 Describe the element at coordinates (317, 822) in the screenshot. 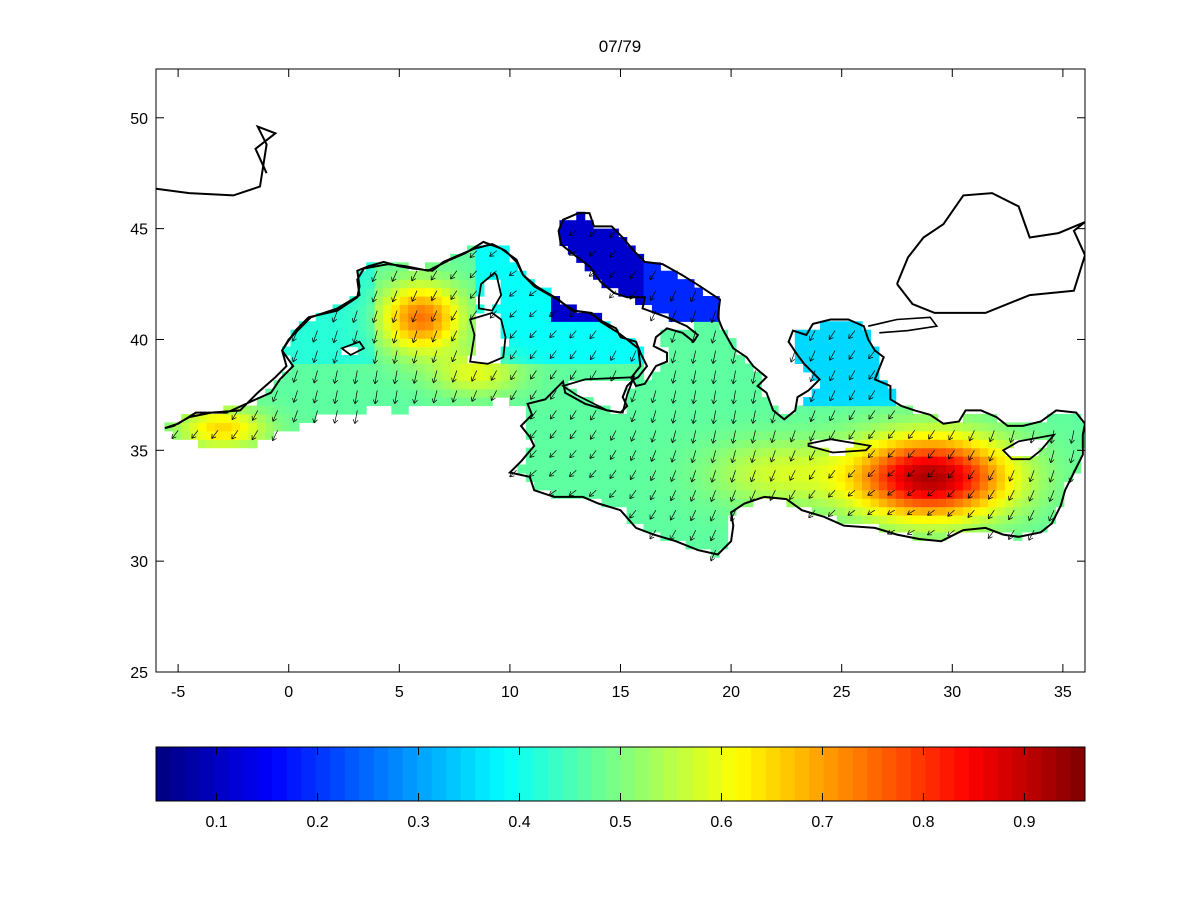

I see `colorbar-tick-label: 0.2` at that location.